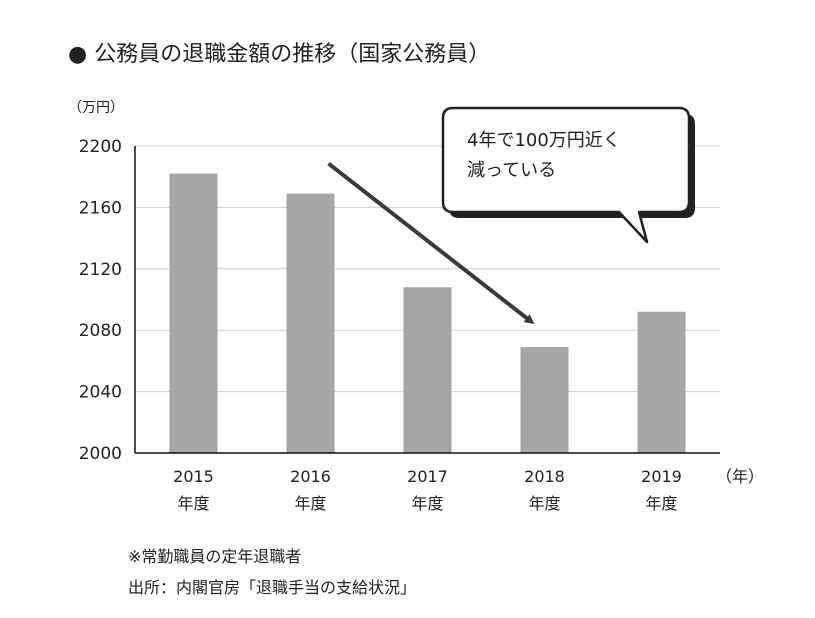 Image resolution: width=815 pixels, height=618 pixels. Describe the element at coordinates (431, 243) in the screenshot. I see `trend-arrow` at that location.